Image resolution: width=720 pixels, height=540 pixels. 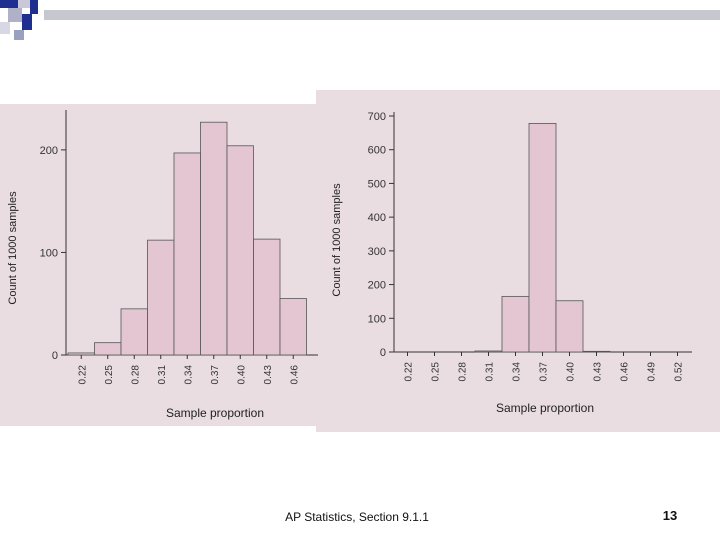 What do you see at coordinates (215, 413) in the screenshot?
I see `left-x-axis-label: Sample proportion` at bounding box center [215, 413].